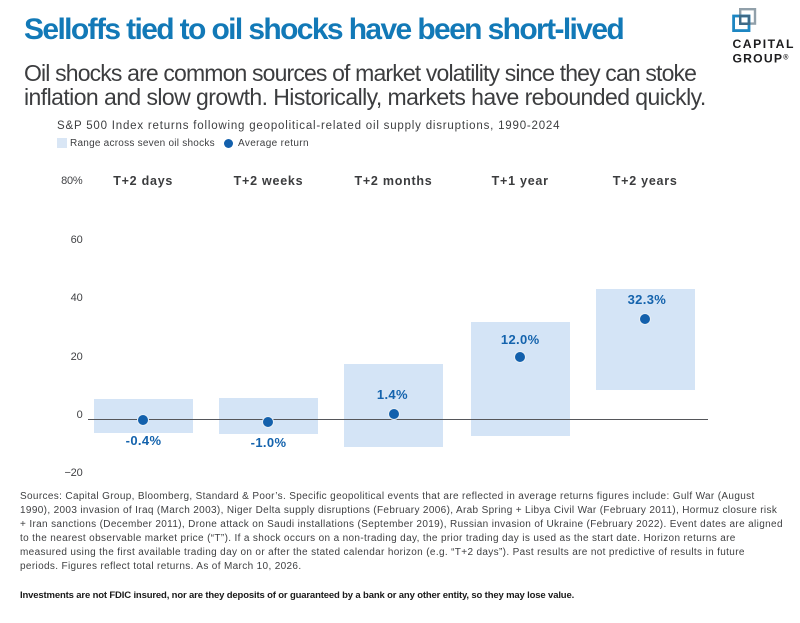 This screenshot has height=623, width=800. What do you see at coordinates (761, 59) in the screenshot?
I see `svg-text: GROUP®` at bounding box center [761, 59].